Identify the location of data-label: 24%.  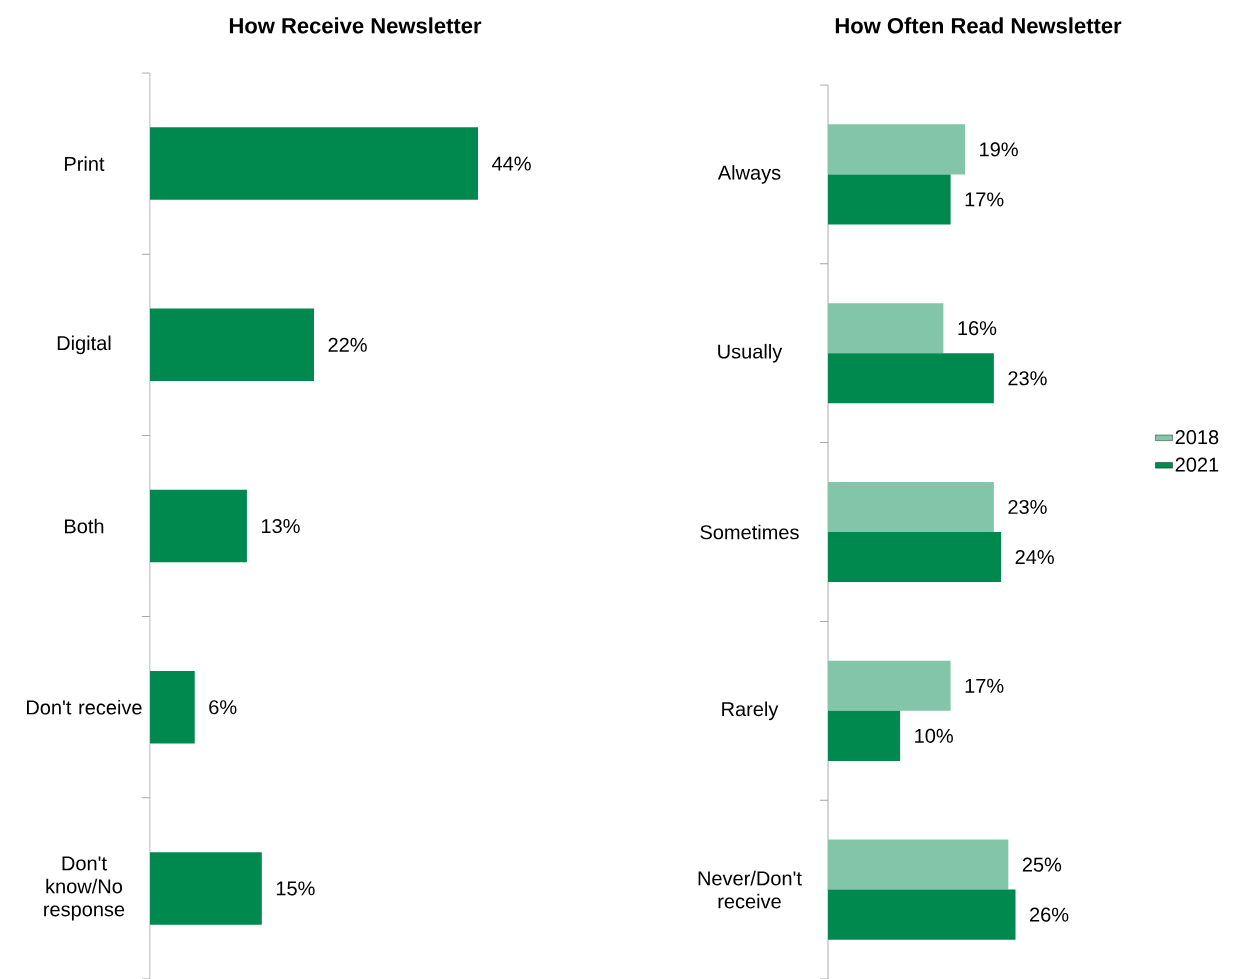
(1034, 557).